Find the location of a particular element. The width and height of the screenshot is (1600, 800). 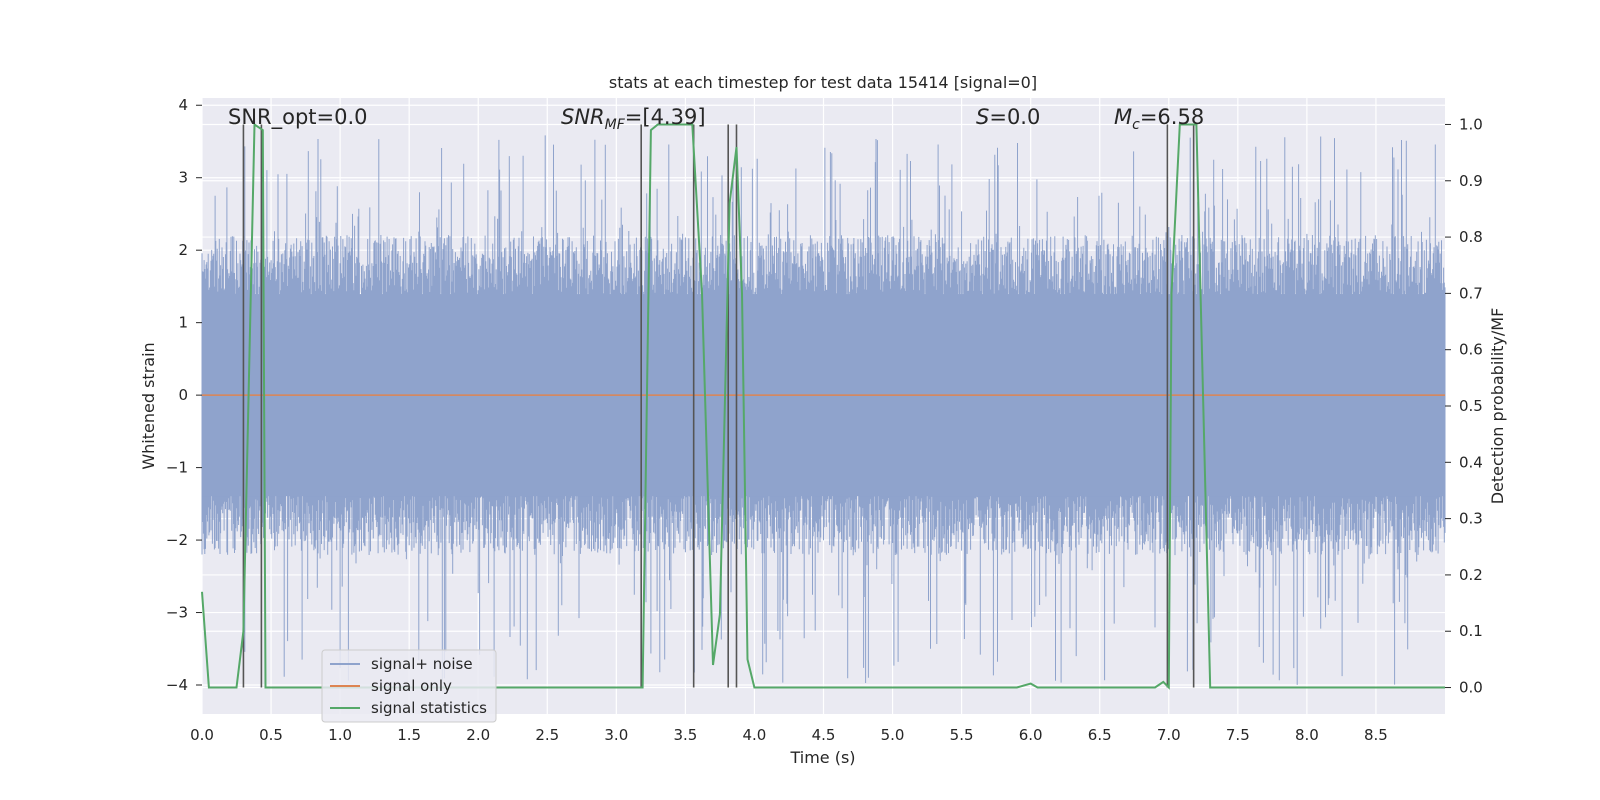

y-tick-label-left: 0 is located at coordinates (183, 395).